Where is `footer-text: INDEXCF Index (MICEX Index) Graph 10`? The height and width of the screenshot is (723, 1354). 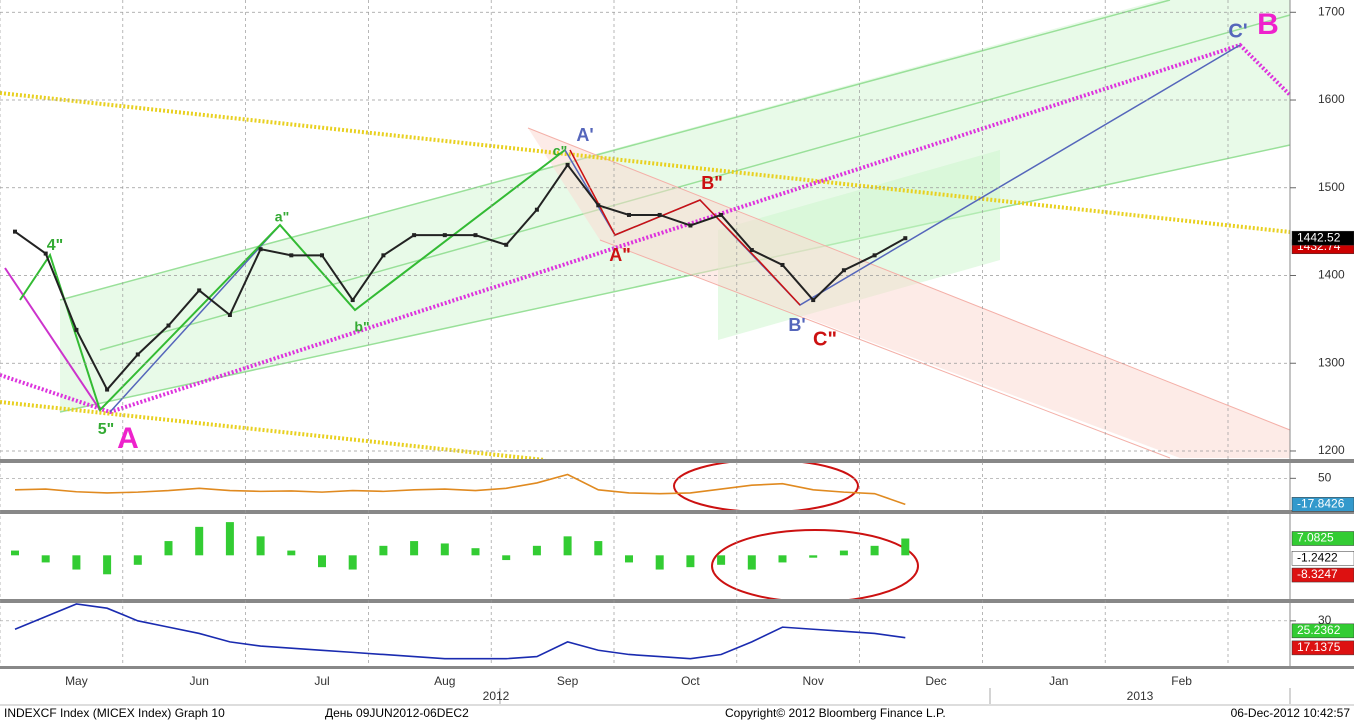 footer-text: INDEXCF Index (MICEX Index) Graph 10 is located at coordinates (114, 713).